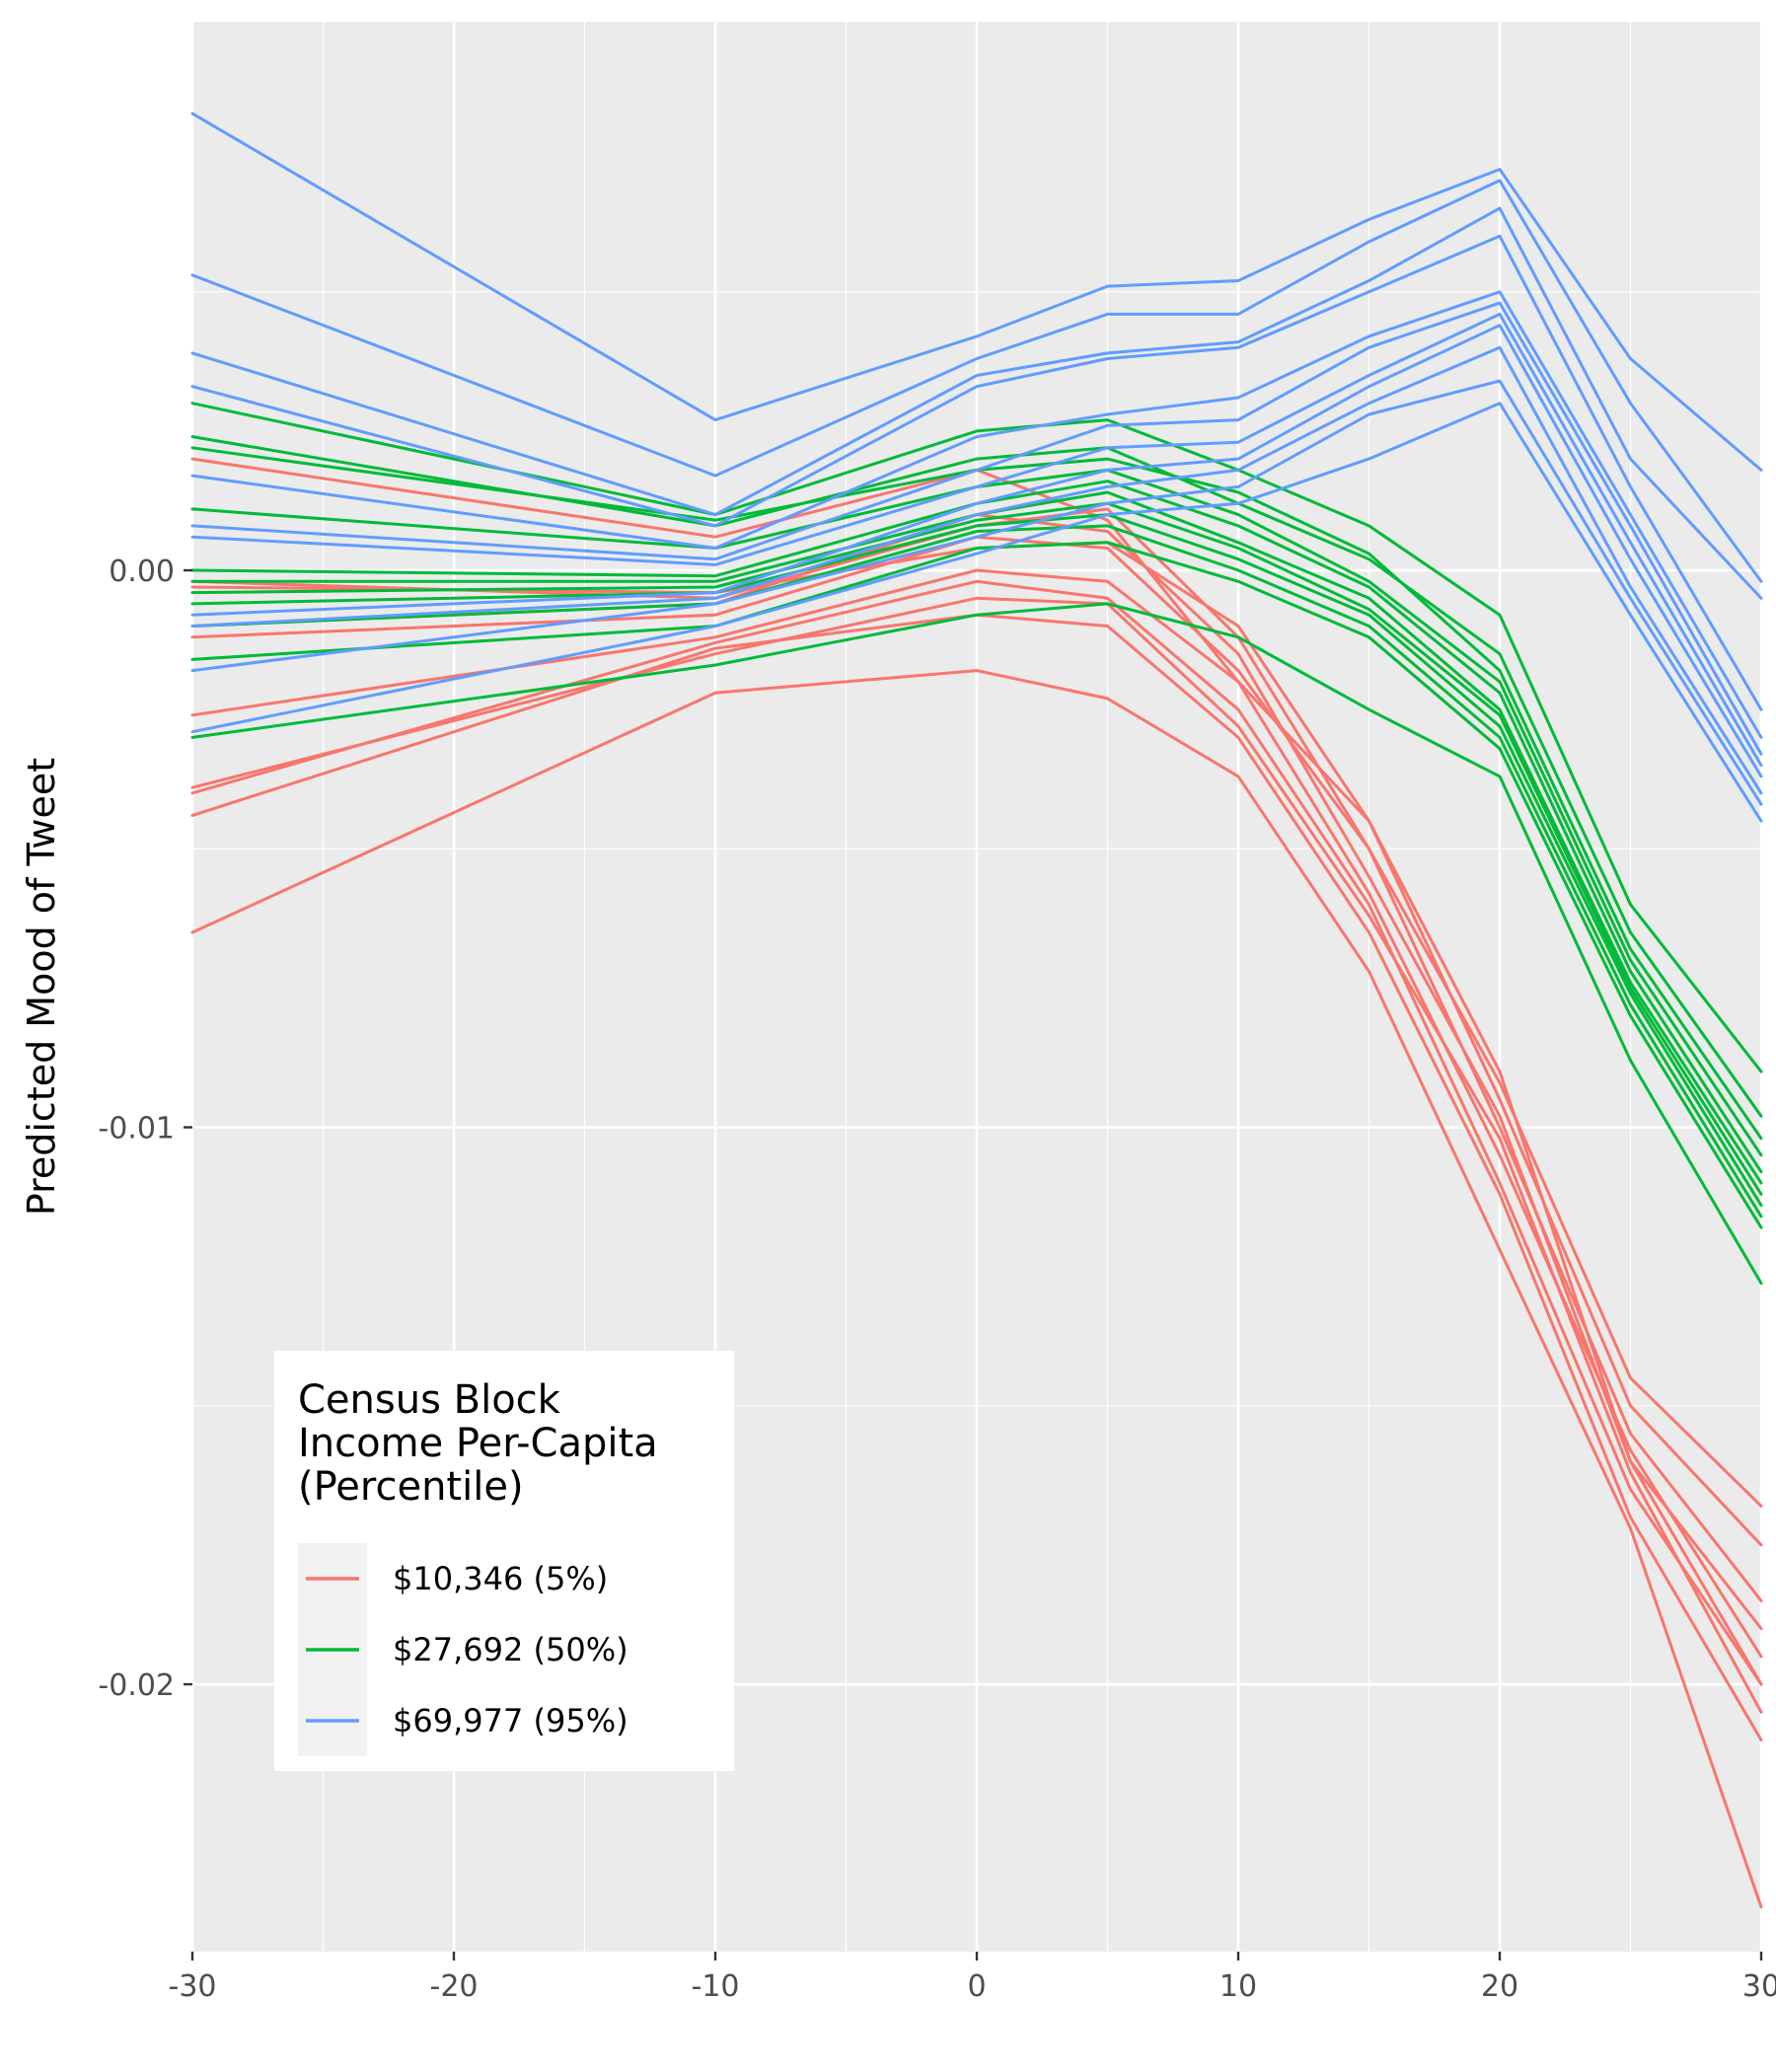 Image resolution: width=1776 pixels, height=2072 pixels. What do you see at coordinates (501, 1579) in the screenshot?
I see `legend-label: $10,346 (5%)` at bounding box center [501, 1579].